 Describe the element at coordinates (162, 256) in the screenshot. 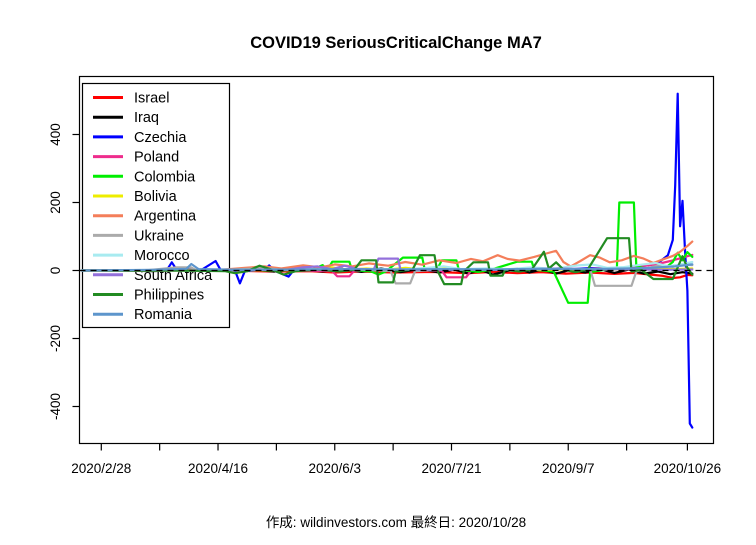

I see `legend-label-morocco: Morocco` at that location.